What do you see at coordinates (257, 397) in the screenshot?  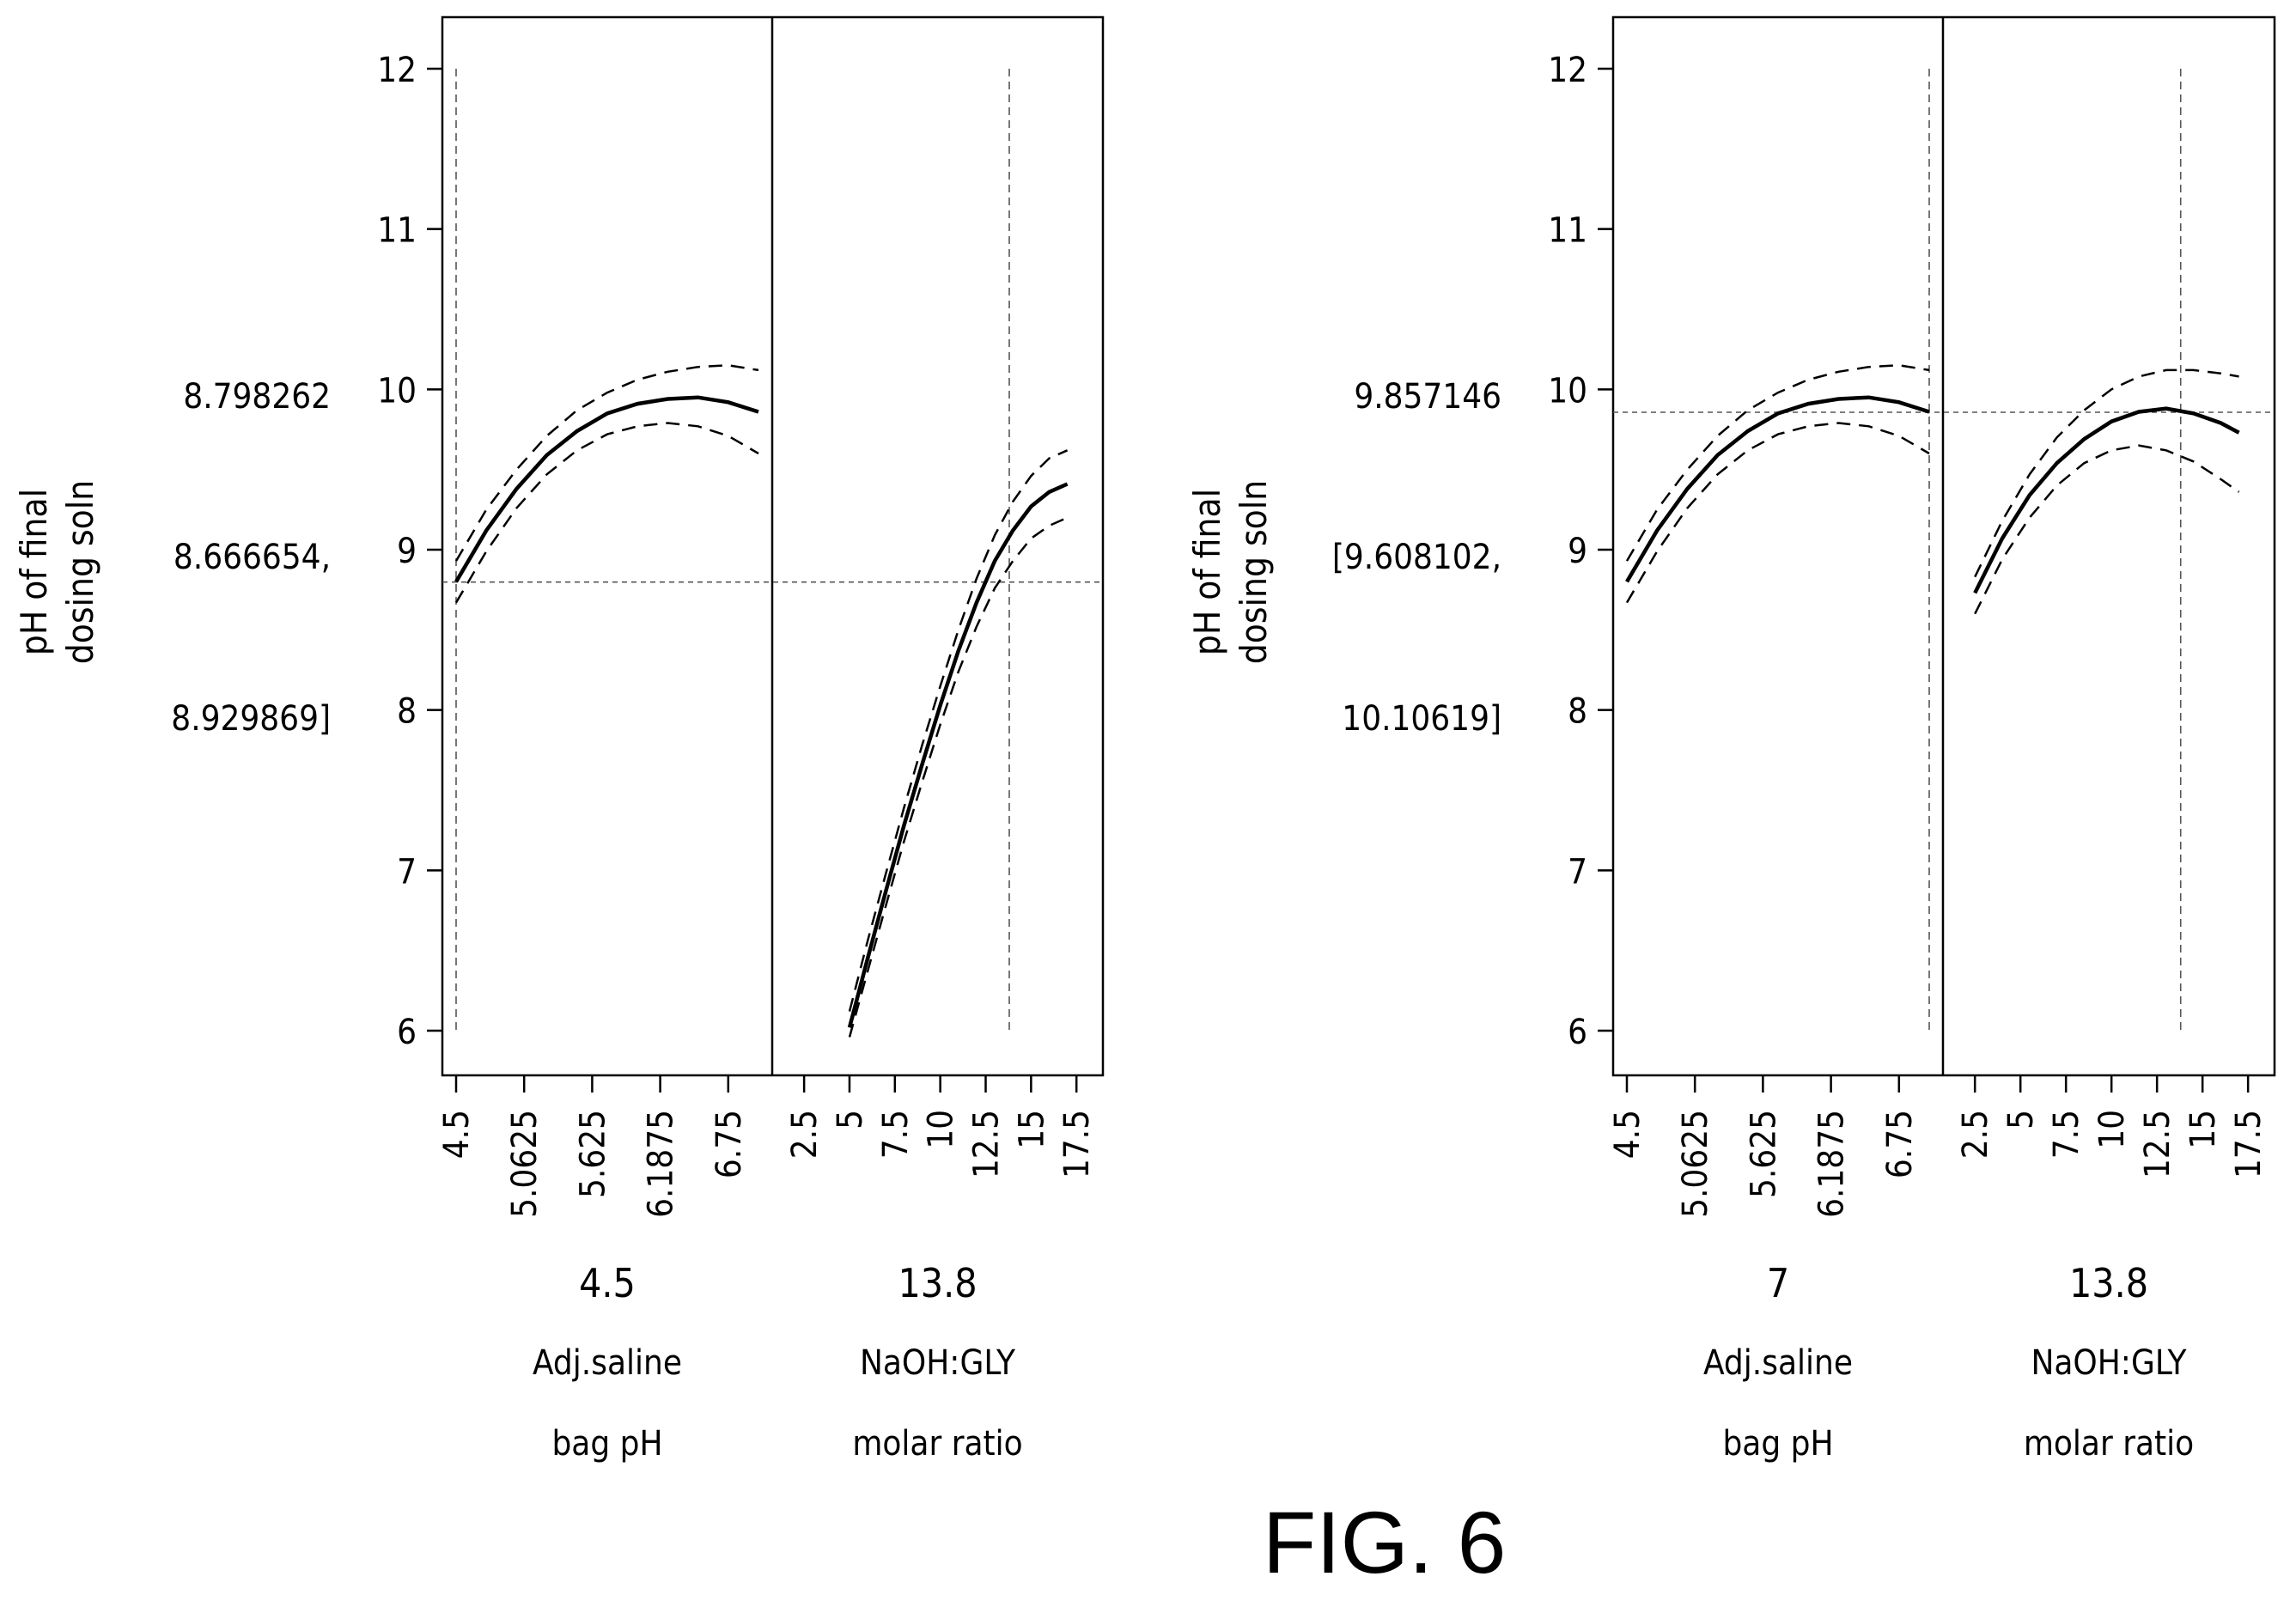 I see `prediction-value: 8.798262` at bounding box center [257, 397].